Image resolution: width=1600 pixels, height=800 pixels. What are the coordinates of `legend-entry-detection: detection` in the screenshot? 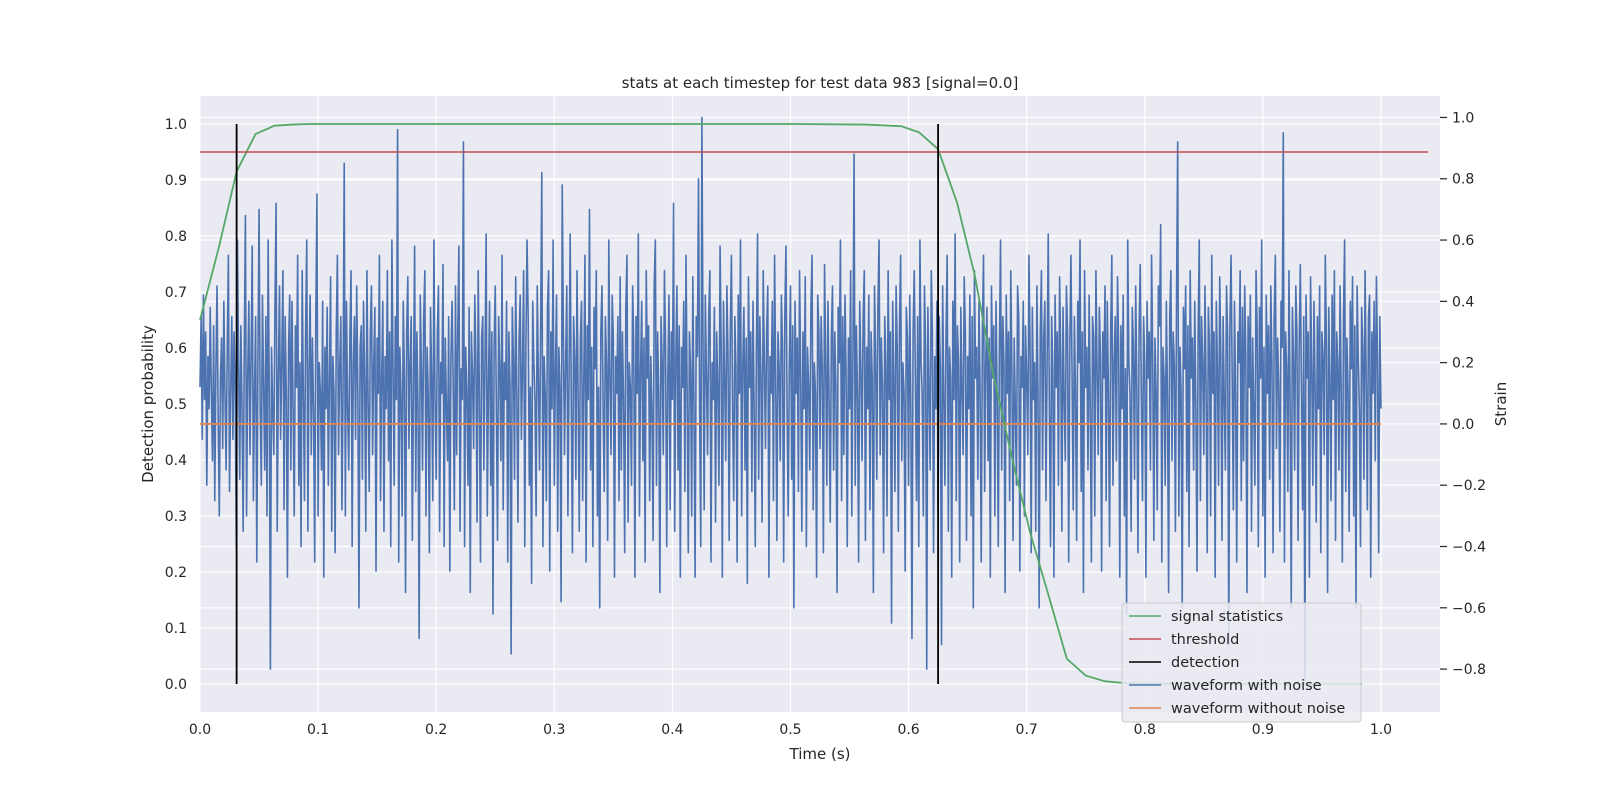 It's located at (1184, 663).